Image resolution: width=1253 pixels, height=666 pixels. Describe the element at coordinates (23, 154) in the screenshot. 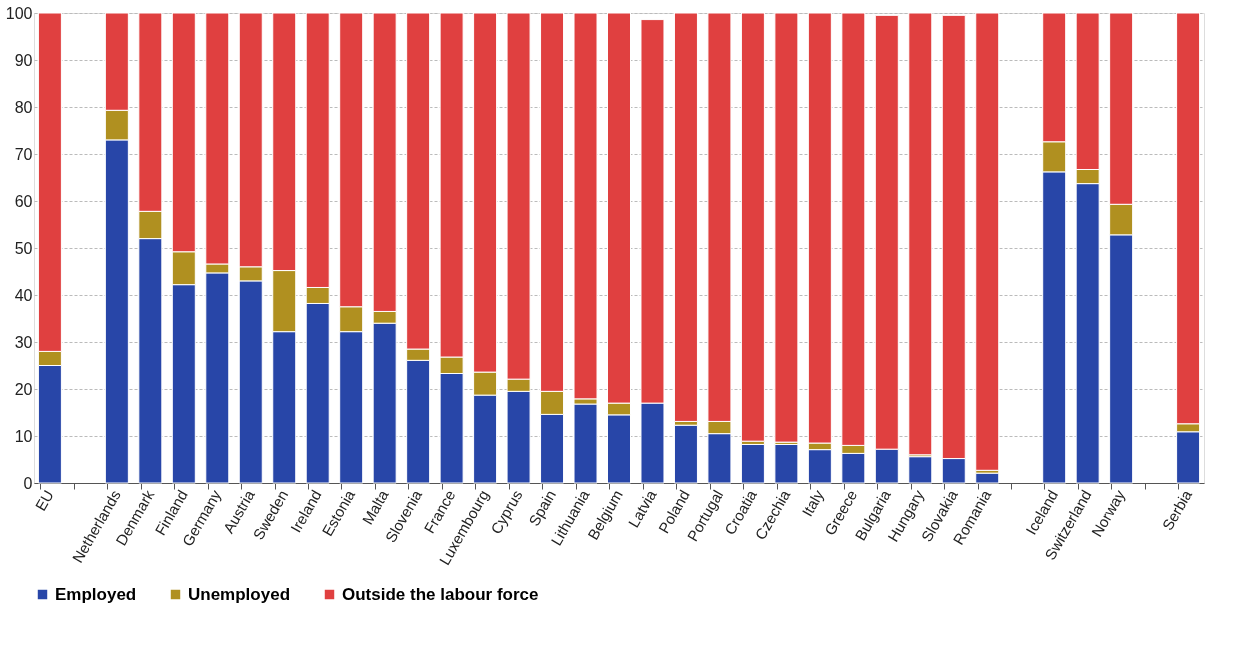

I see `y-tick-label: 70` at that location.